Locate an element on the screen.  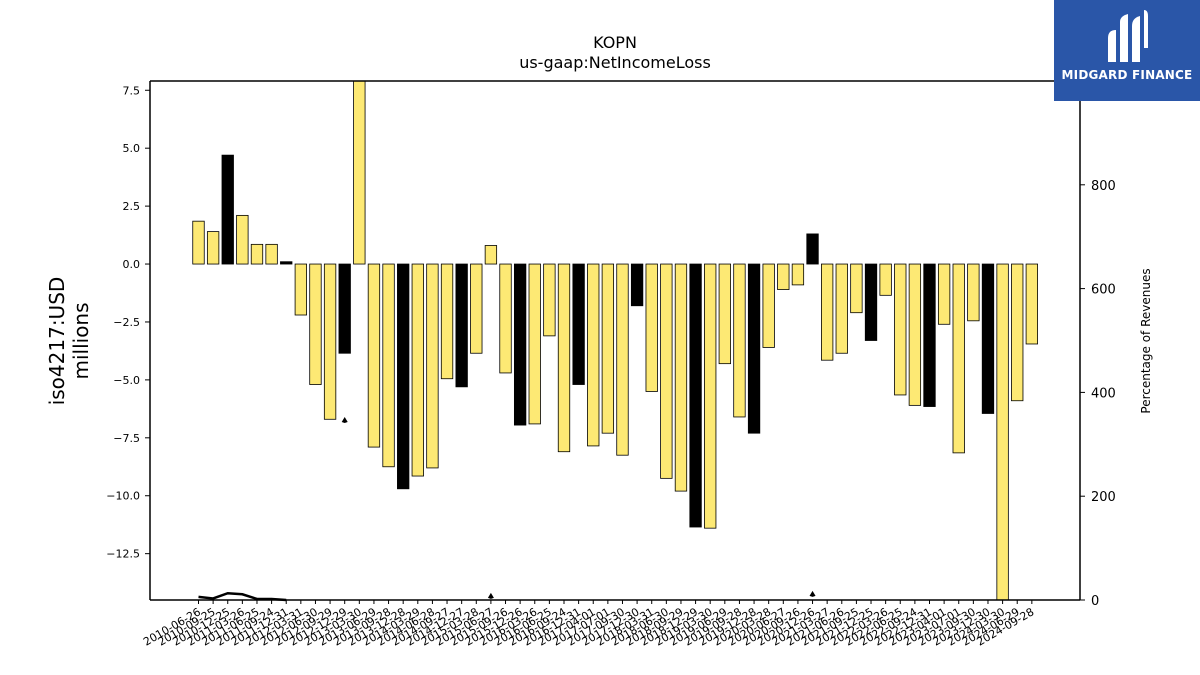
y-axis-label: iso4217:USDmillions is located at coordinates (69, 341).